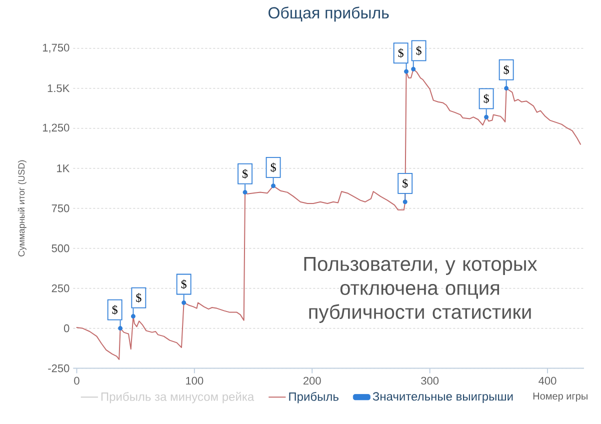 This screenshot has width=601, height=424. Describe the element at coordinates (67, 328) in the screenshot. I see `y-tick-label: 0` at that location.